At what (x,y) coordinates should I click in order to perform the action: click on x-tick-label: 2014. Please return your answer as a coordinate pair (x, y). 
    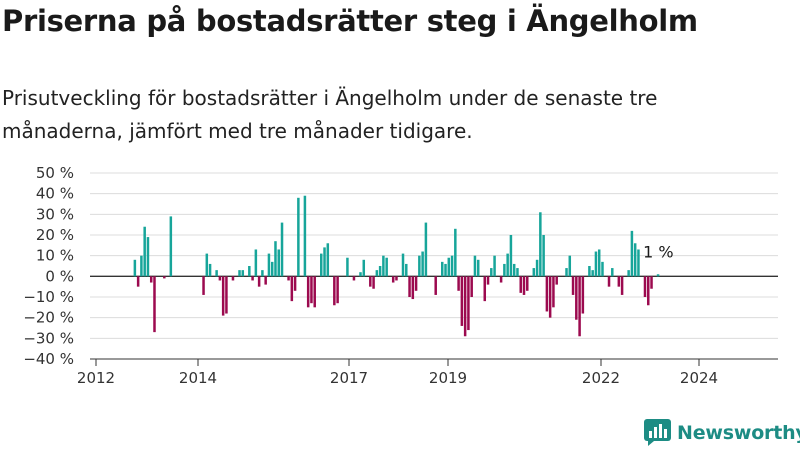
    Looking at the image, I should click on (198, 378).